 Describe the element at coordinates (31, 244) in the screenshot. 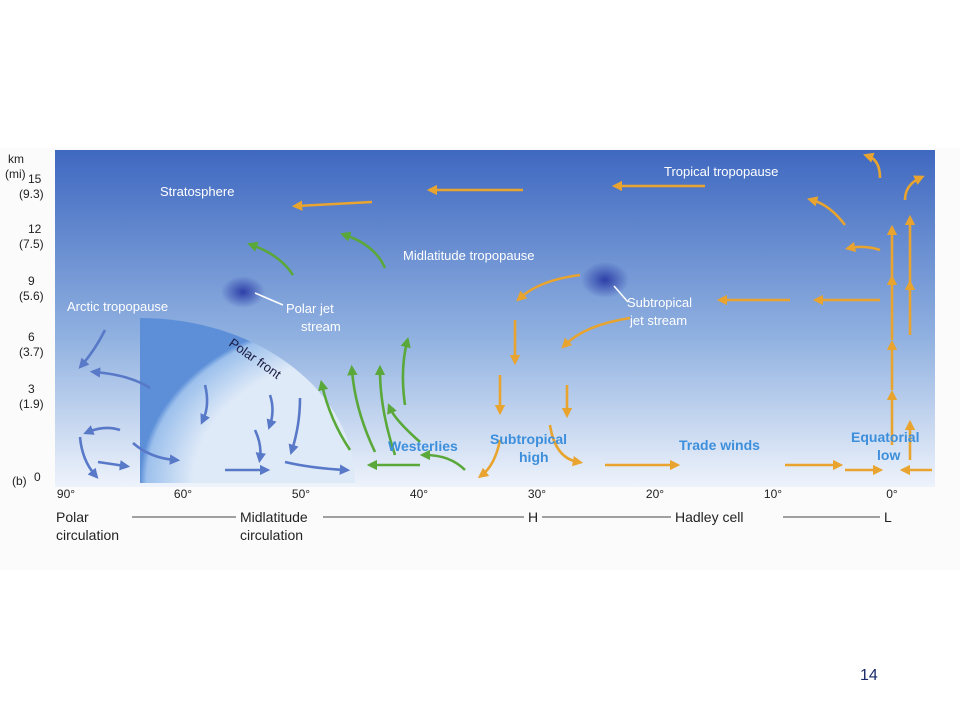

I see `height-mi: (7.5)` at that location.